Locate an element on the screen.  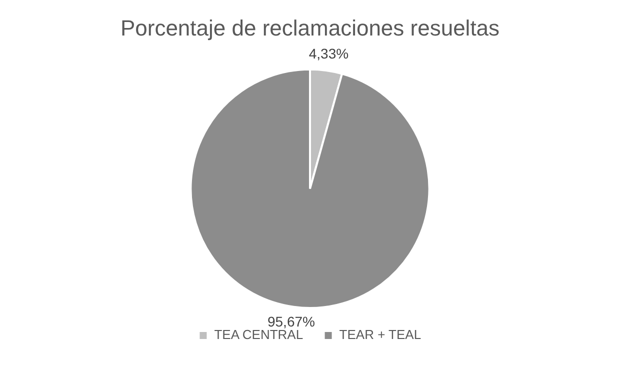
data-label: 4,33% is located at coordinates (328, 54).